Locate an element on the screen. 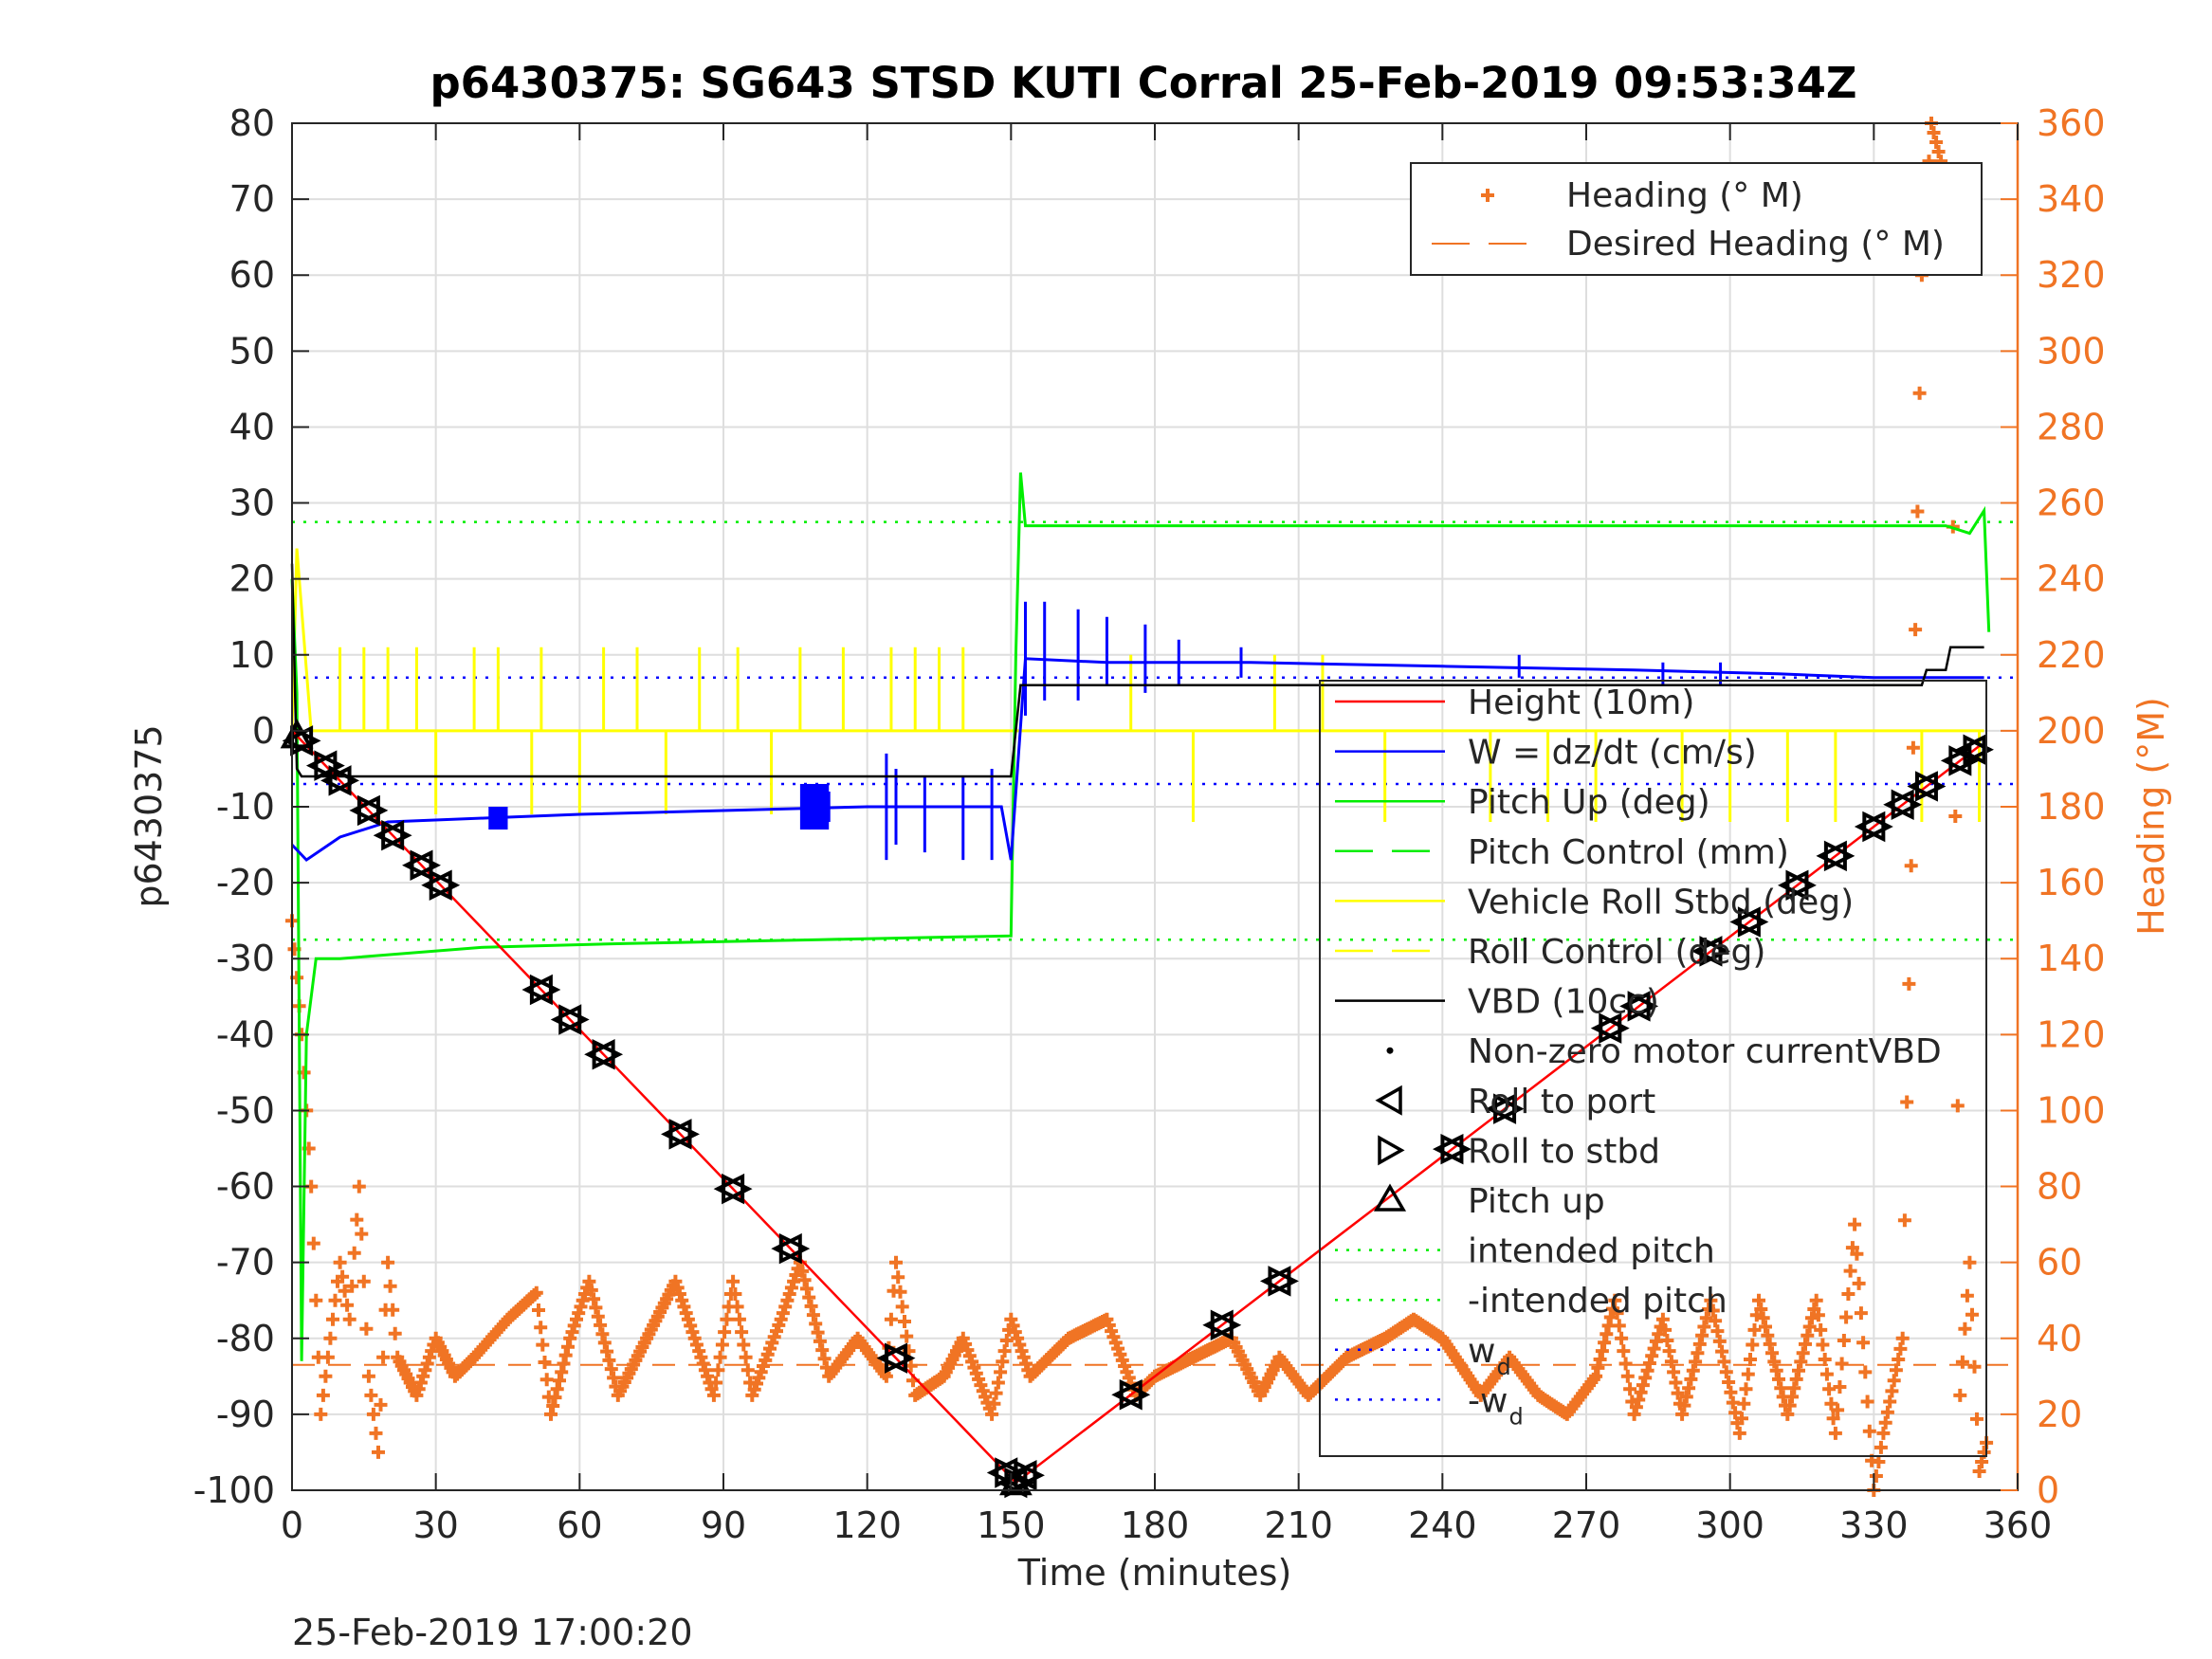 The width and height of the screenshot is (2212, 1659). series-vbd is located at coordinates (1137, 670).